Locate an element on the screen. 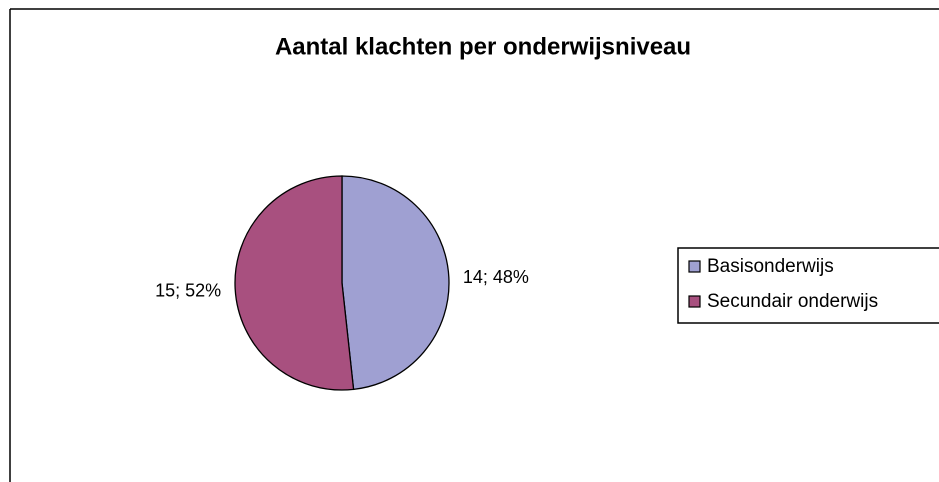  legend-label: Basisonderwijs is located at coordinates (770, 266).